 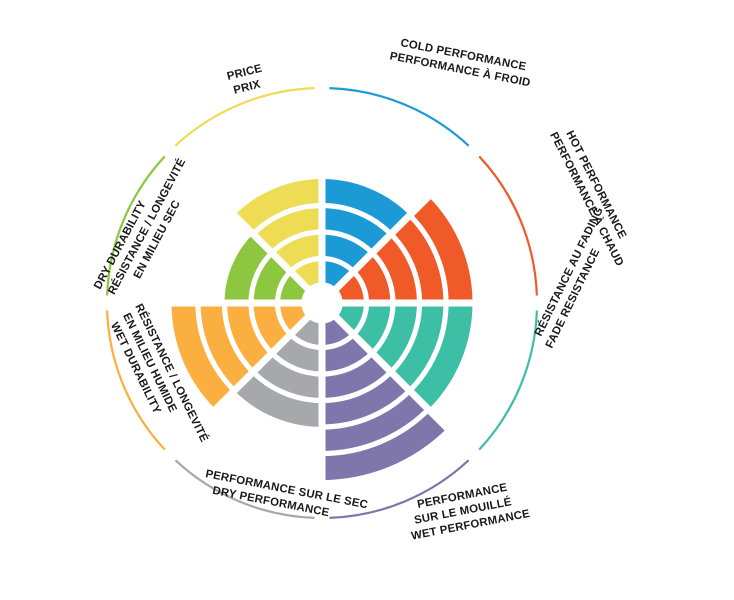 I want to click on wedge-dry-durability, so click(x=273, y=268).